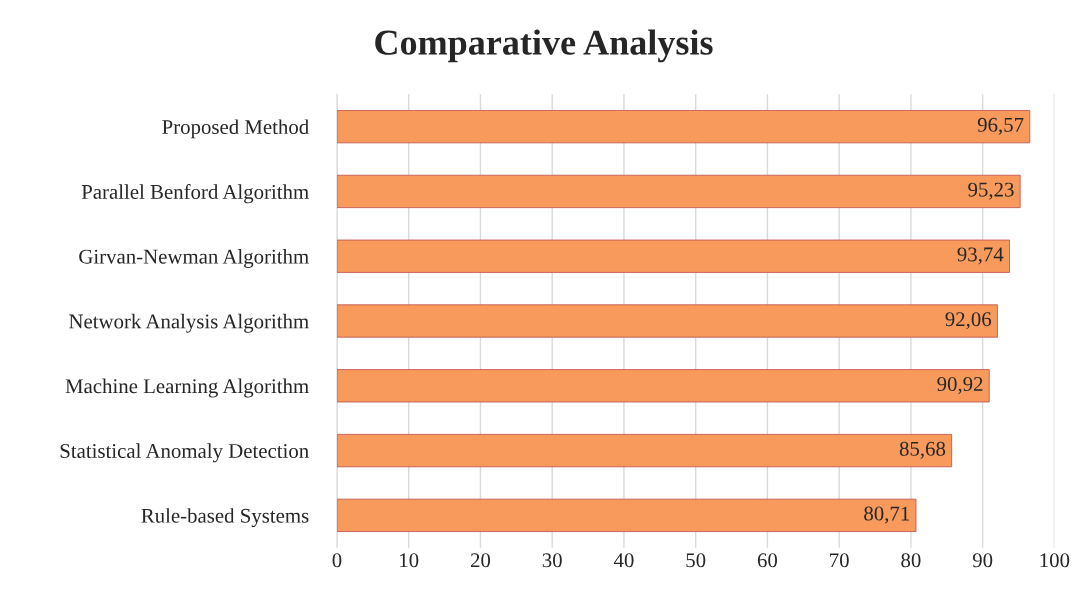 Image resolution: width=1087 pixels, height=589 pixels. What do you see at coordinates (480, 560) in the screenshot?
I see `x-tick-label: 20` at bounding box center [480, 560].